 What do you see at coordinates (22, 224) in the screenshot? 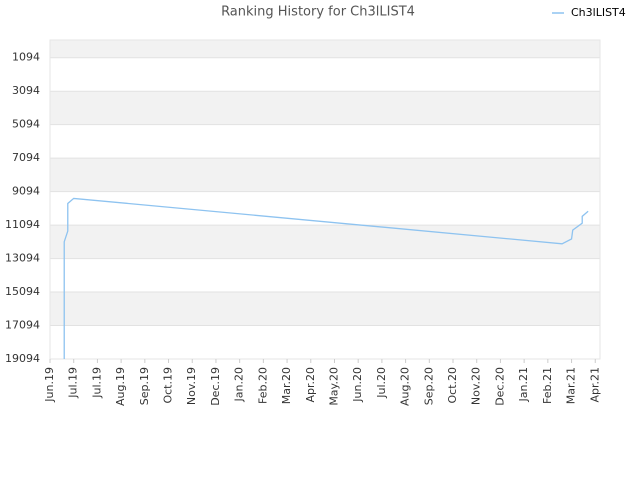
I see `y-tick-label: 11094` at bounding box center [22, 224].